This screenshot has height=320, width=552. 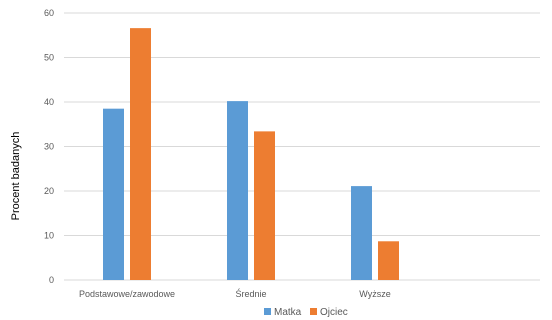 I want to click on y-tick-labels: 0 10 20 30 40 50 60, so click(x=49, y=146).